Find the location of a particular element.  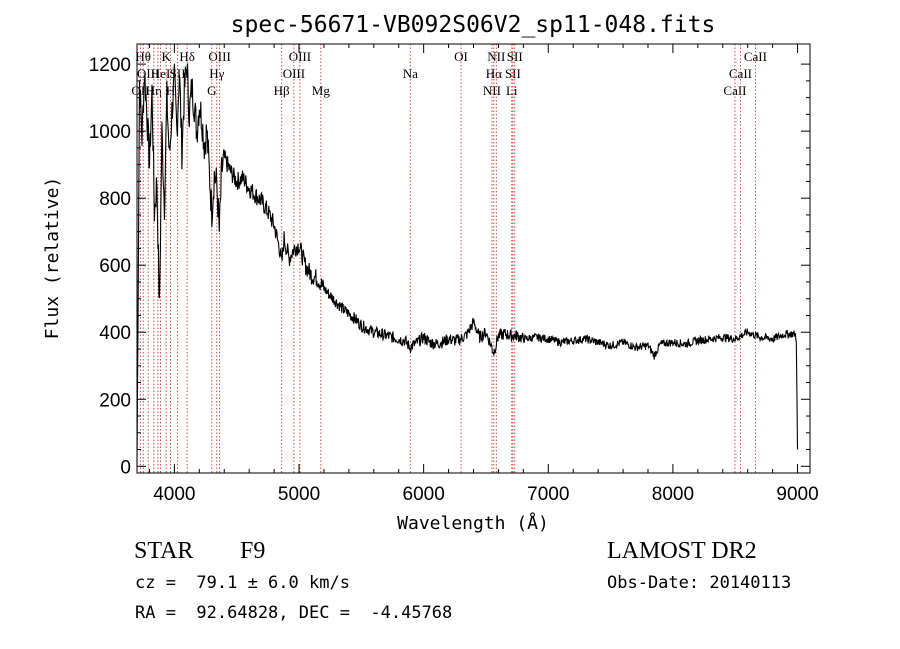

line-label-14: OIII is located at coordinates (294, 73).